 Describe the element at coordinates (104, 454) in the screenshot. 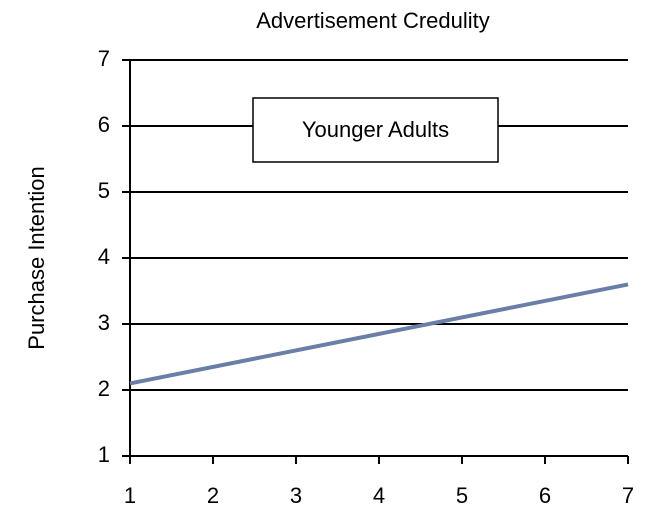

I see `y-tick-label: 1` at that location.